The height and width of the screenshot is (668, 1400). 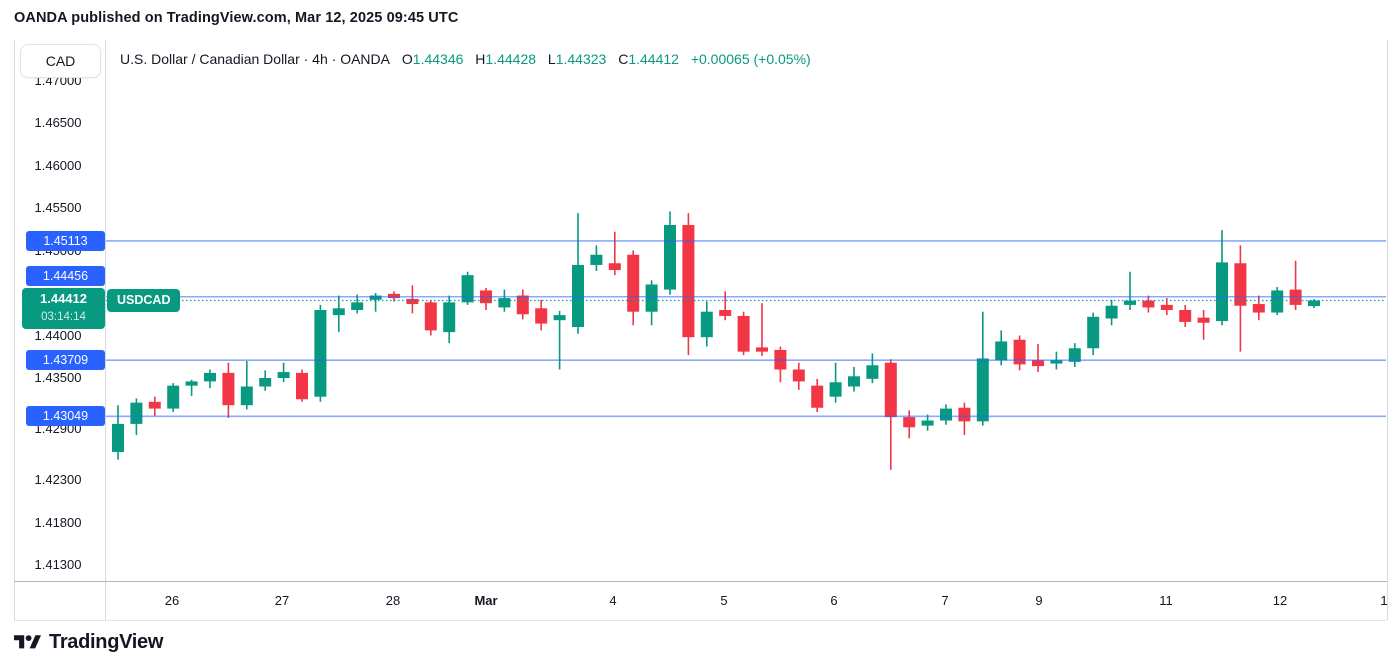 What do you see at coordinates (14, 330) in the screenshot?
I see `widget-left-border` at bounding box center [14, 330].